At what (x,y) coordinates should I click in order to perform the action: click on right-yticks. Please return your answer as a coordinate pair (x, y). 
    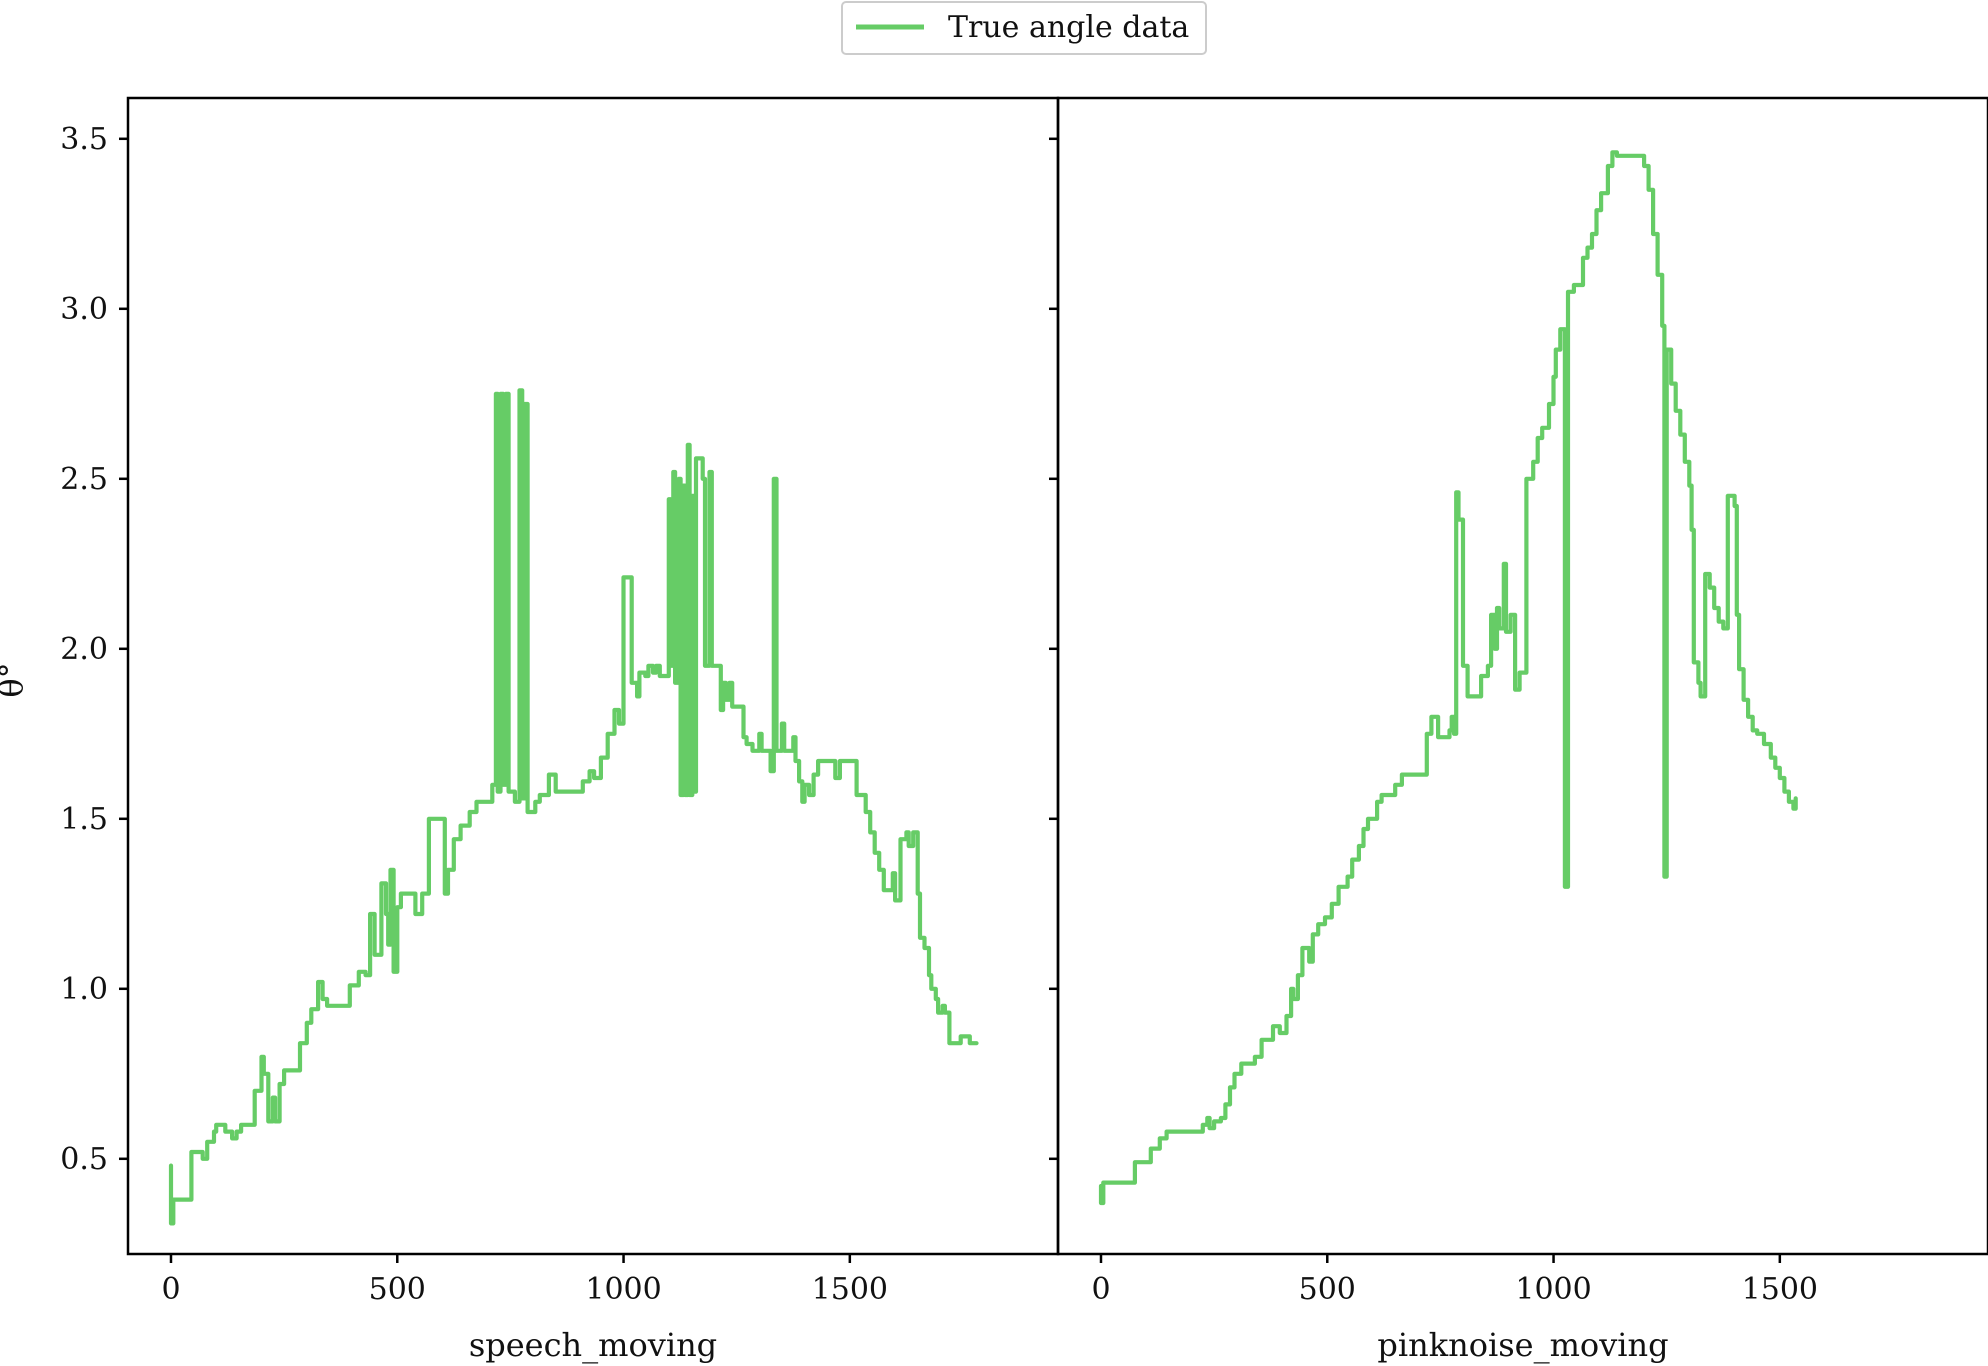
    Looking at the image, I should click on (1053, 649).